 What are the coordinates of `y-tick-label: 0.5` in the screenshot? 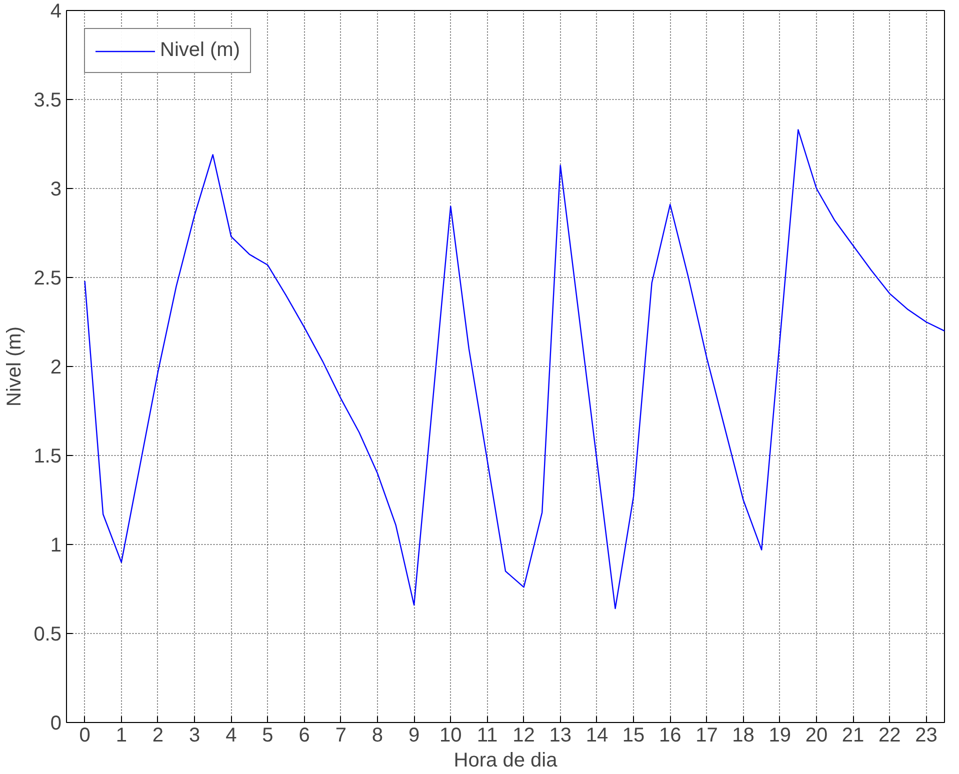 It's located at (48, 635).